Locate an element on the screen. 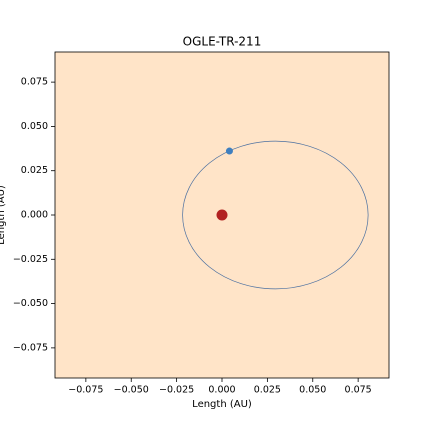 Image resolution: width=432 pixels, height=432 pixels. y-tick-label: −0.050 is located at coordinates (30, 303).